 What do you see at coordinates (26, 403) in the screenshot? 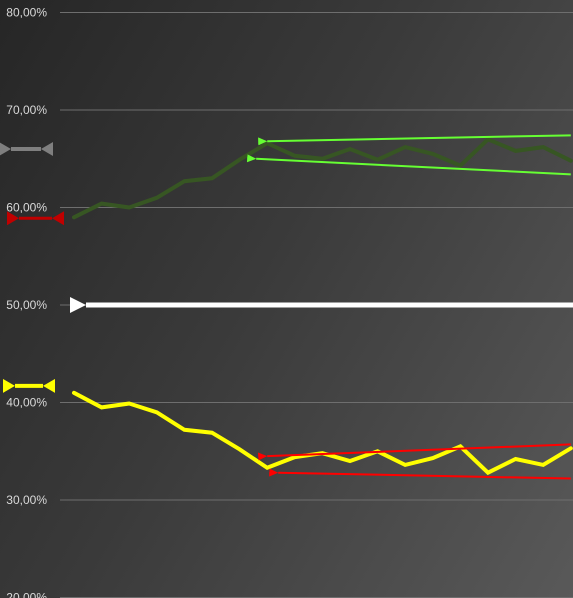
I see `y-tick-label: 40,00%` at bounding box center [26, 403].